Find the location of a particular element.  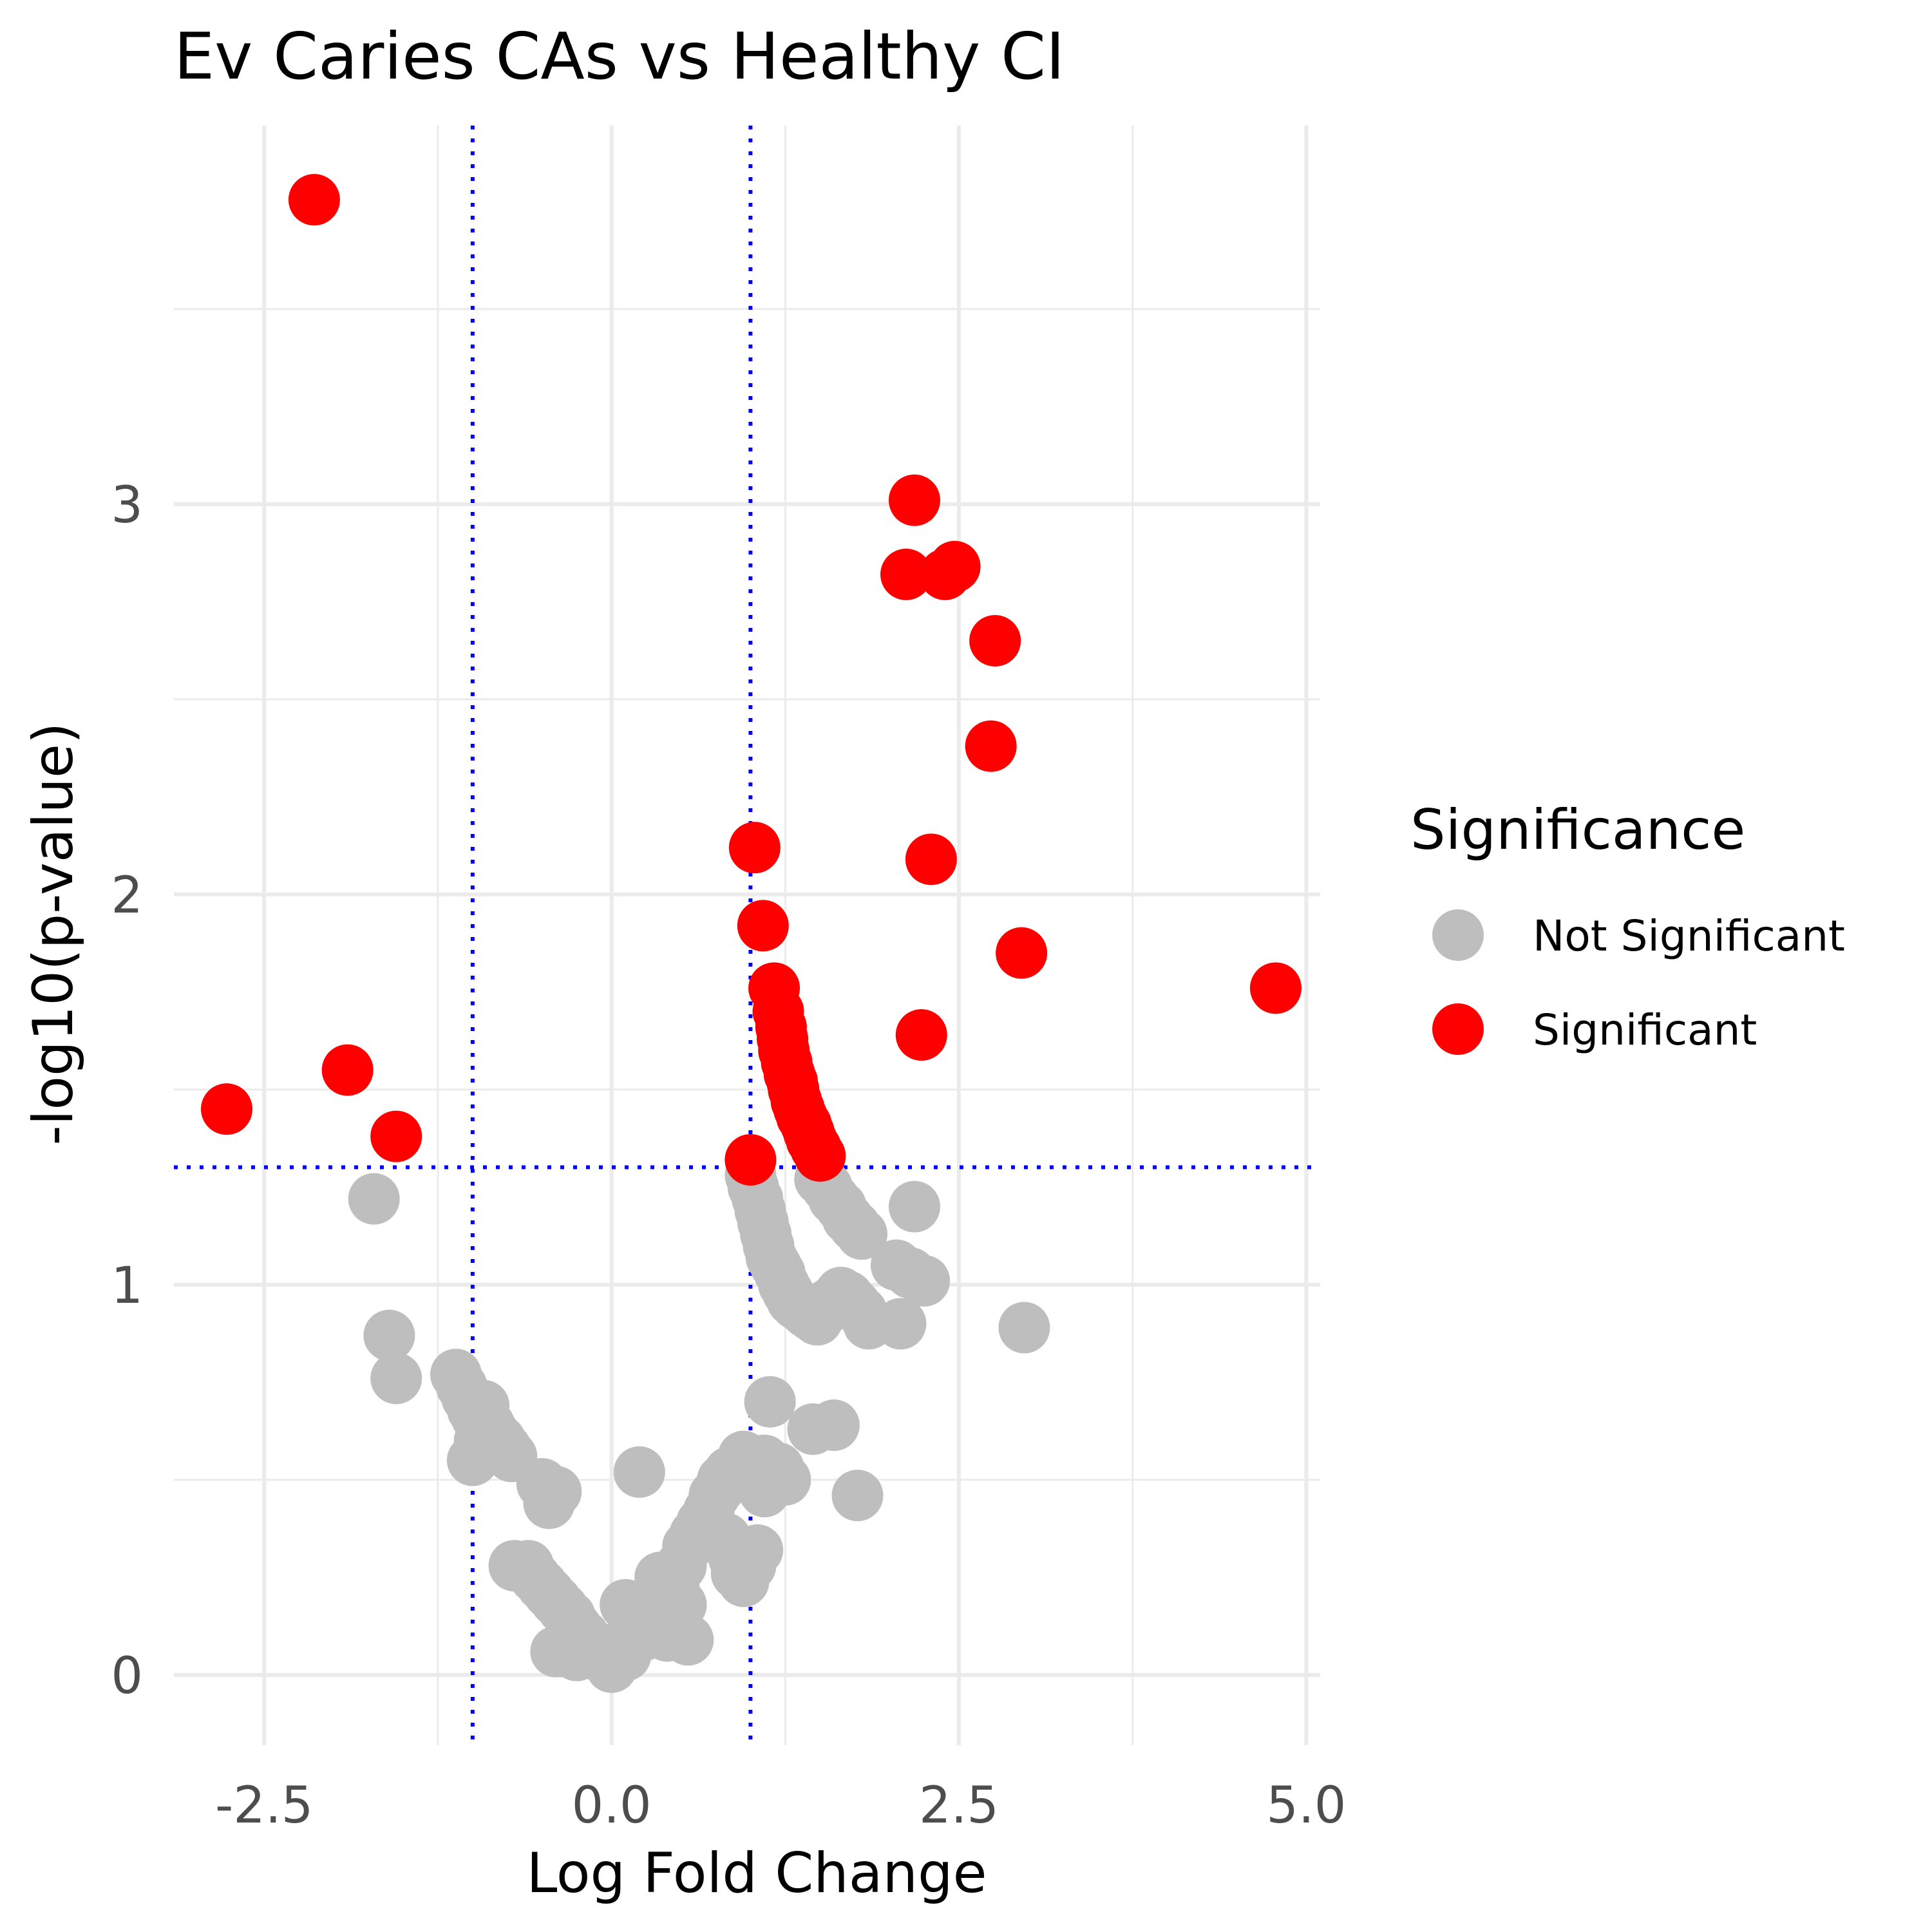

y-tick-label: 1 is located at coordinates (127, 1286).